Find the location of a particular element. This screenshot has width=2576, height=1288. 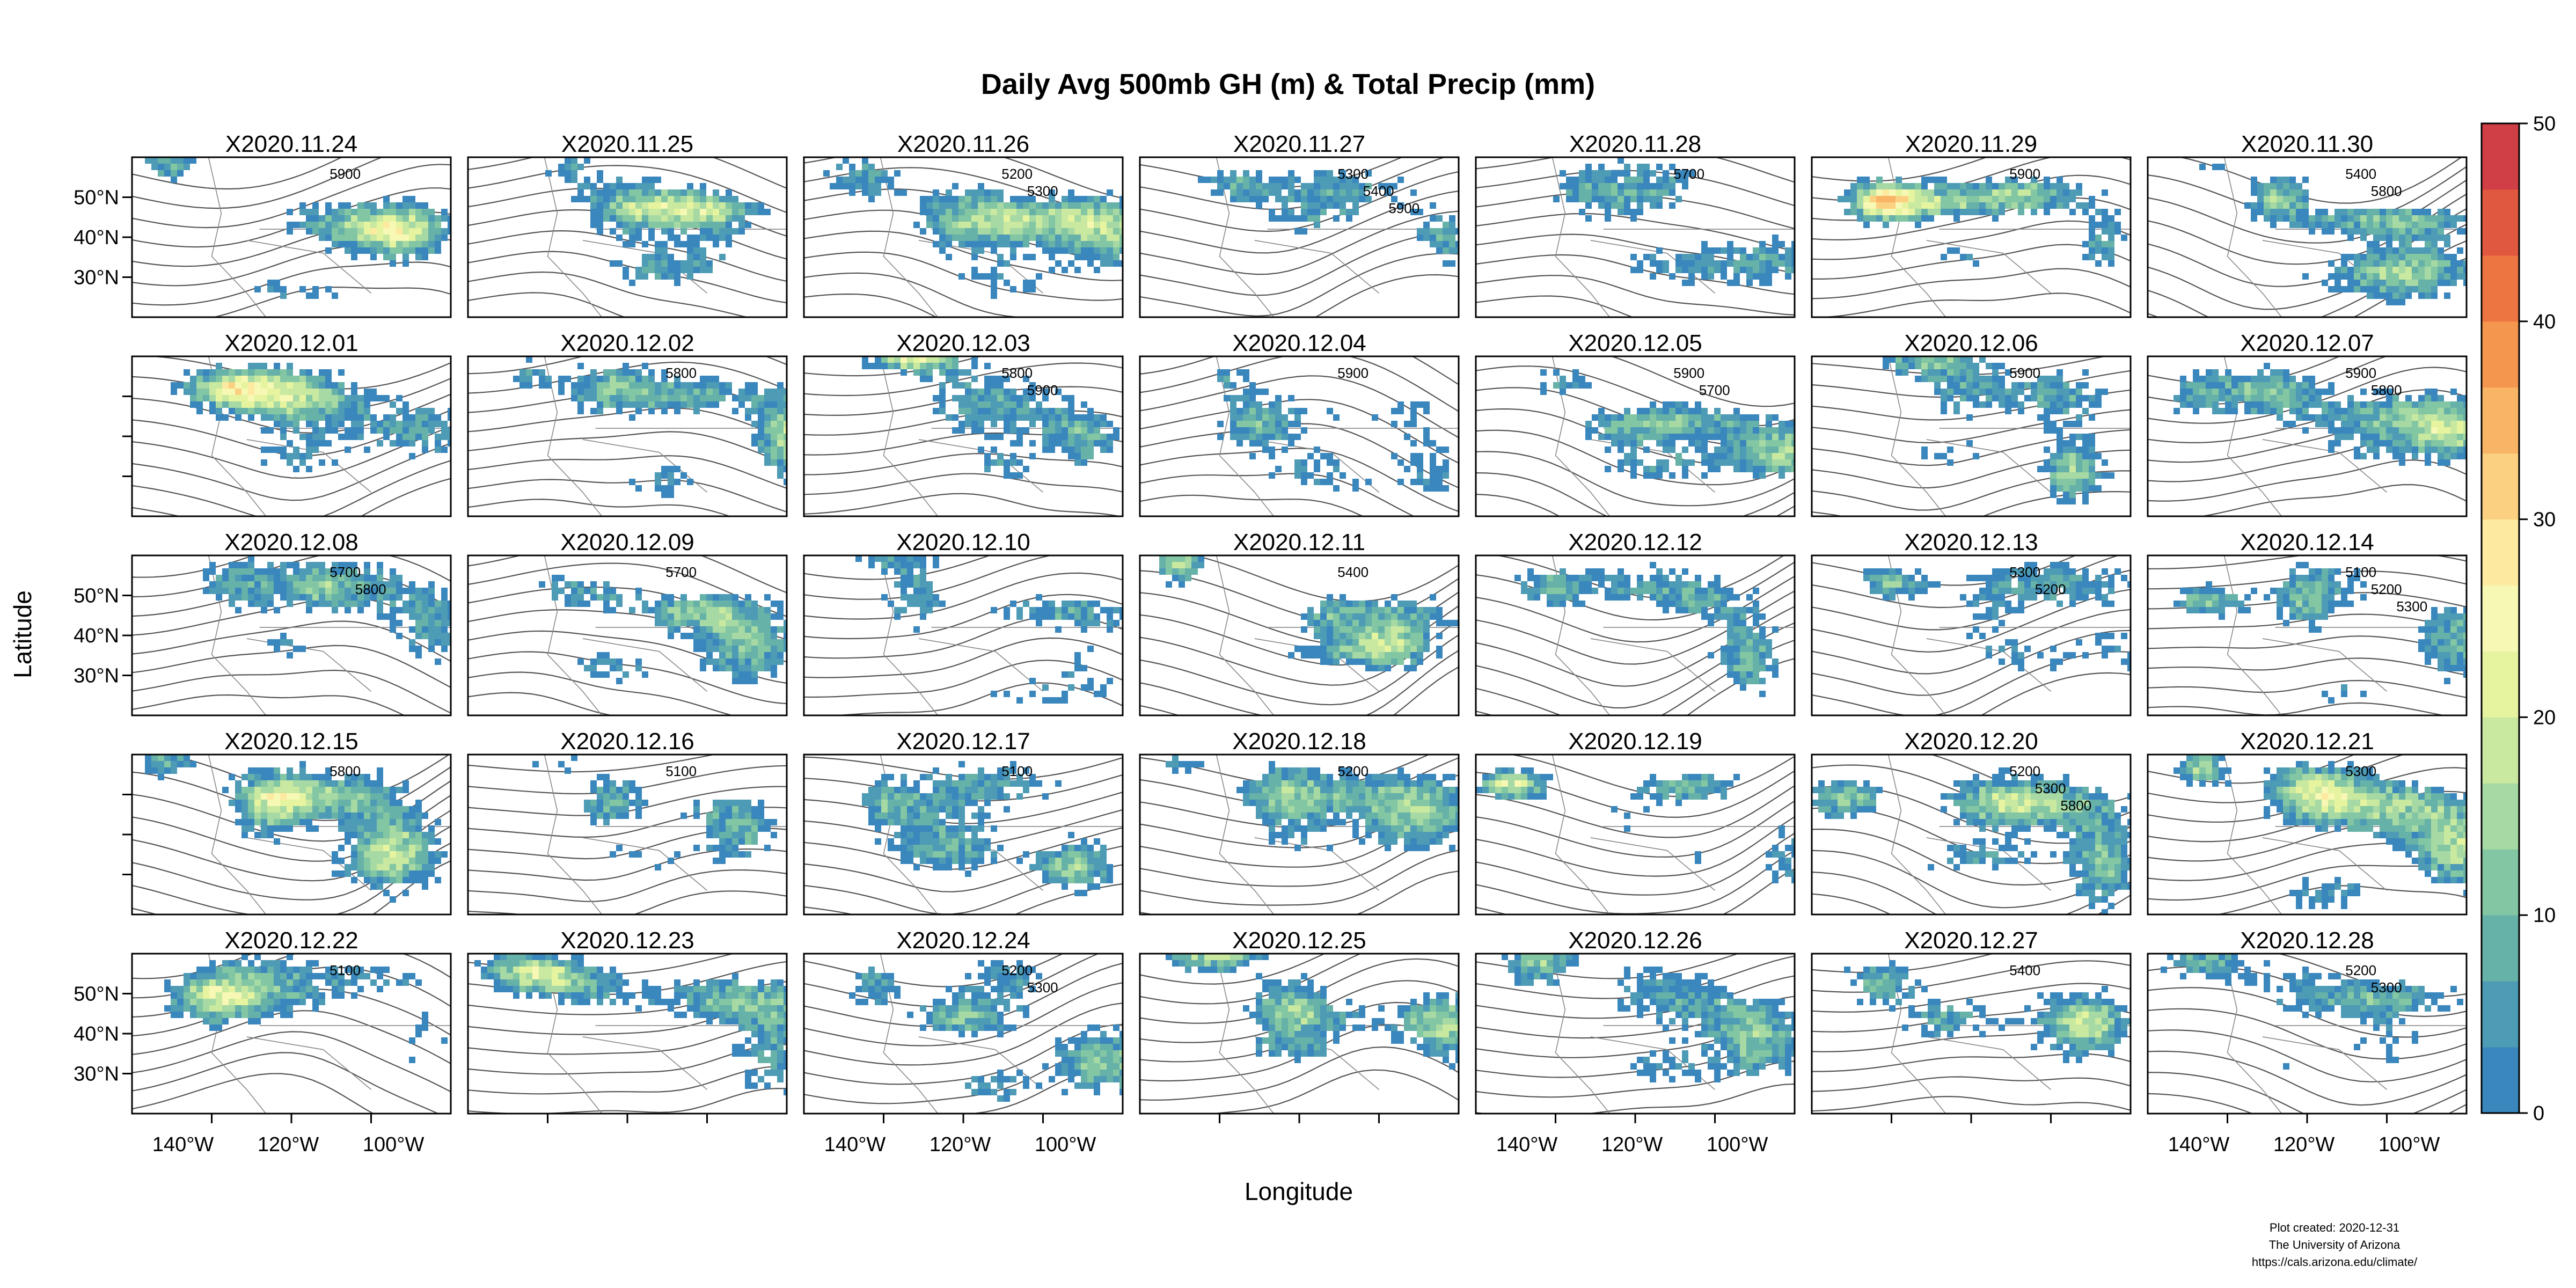

map-panel: 5200 X2020.12.18 is located at coordinates (1299, 822).